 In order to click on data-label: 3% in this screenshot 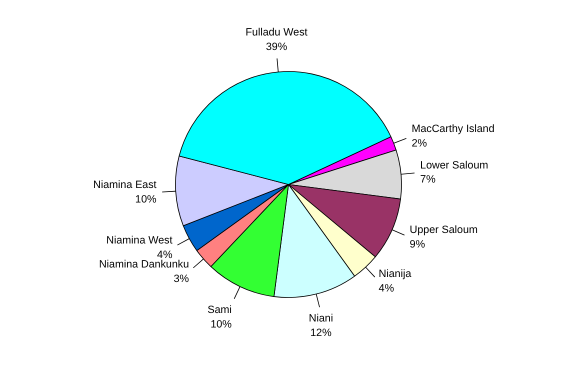, I will do `click(182, 278)`.